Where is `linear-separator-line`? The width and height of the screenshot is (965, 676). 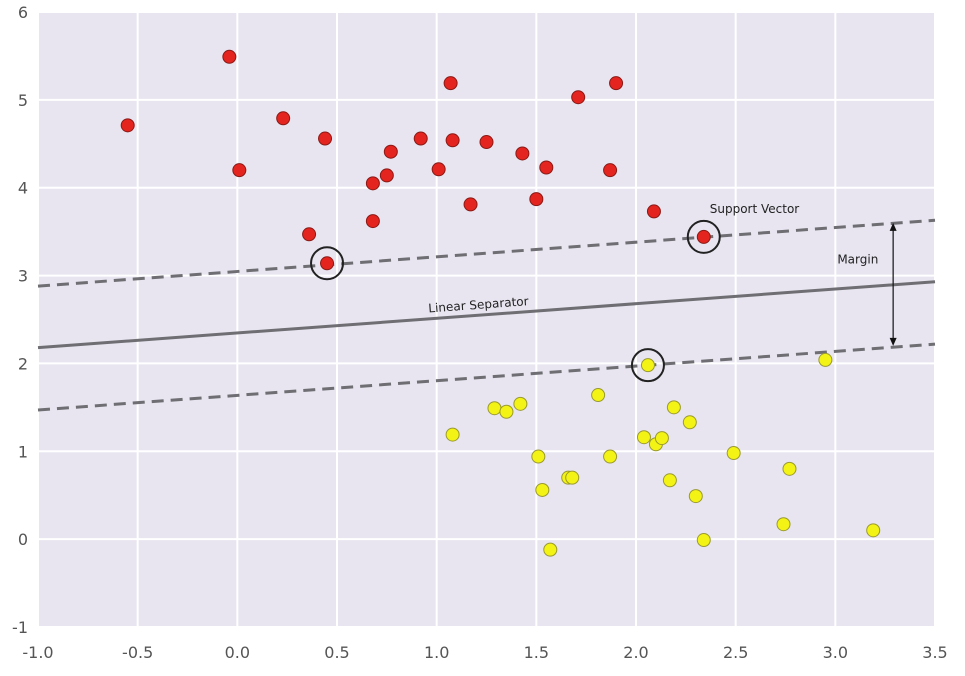
linear-separator-line is located at coordinates (486, 315).